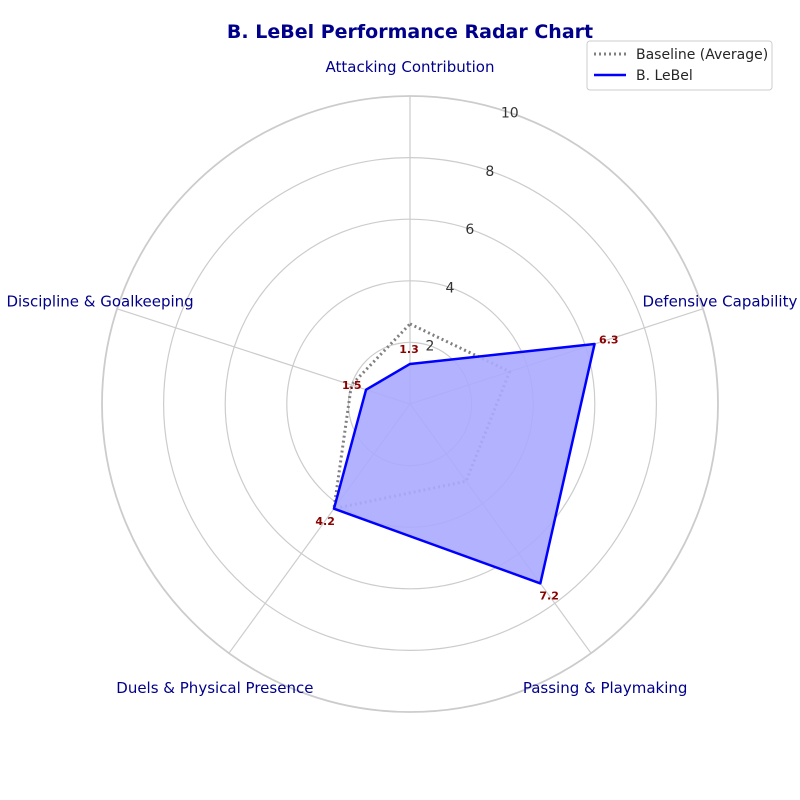  What do you see at coordinates (720, 301) in the screenshot?
I see `category-label-1: Defensive Capability` at bounding box center [720, 301].